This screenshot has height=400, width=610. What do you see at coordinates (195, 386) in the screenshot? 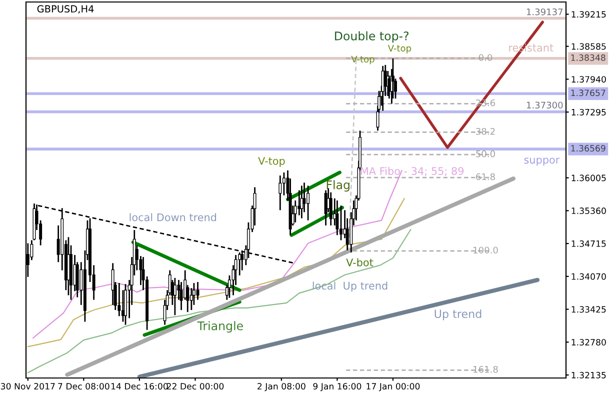
I see `x-tick-label: 22 Dec 00:00` at bounding box center [195, 386].